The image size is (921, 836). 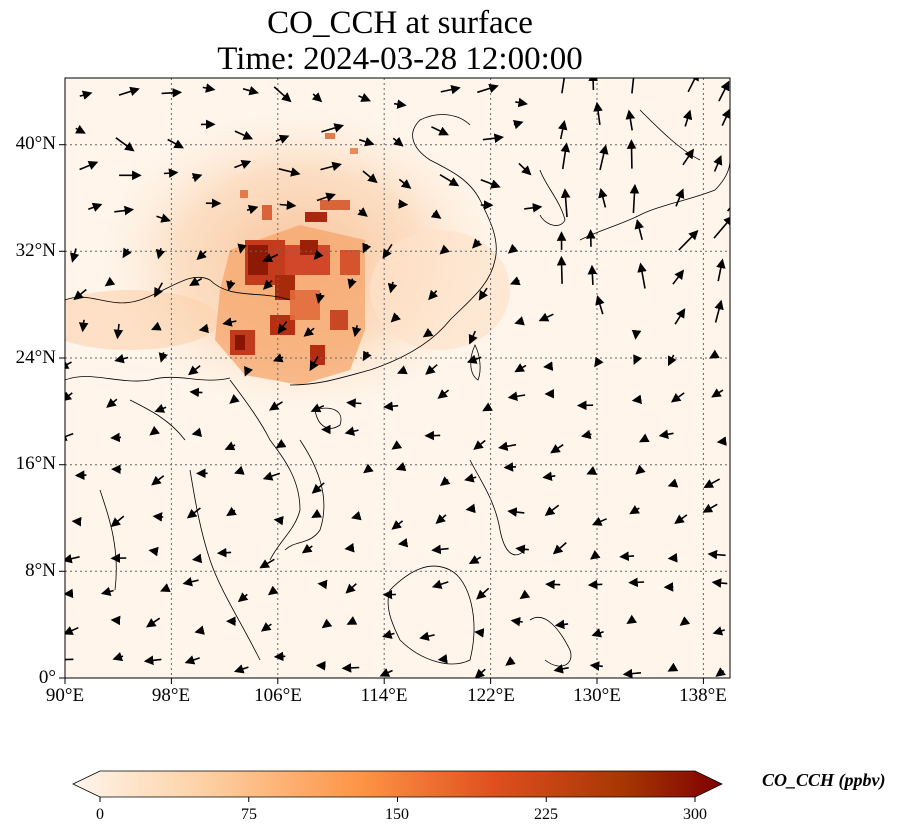 I want to click on colorbar-tick-label: 225, so click(x=546, y=814).